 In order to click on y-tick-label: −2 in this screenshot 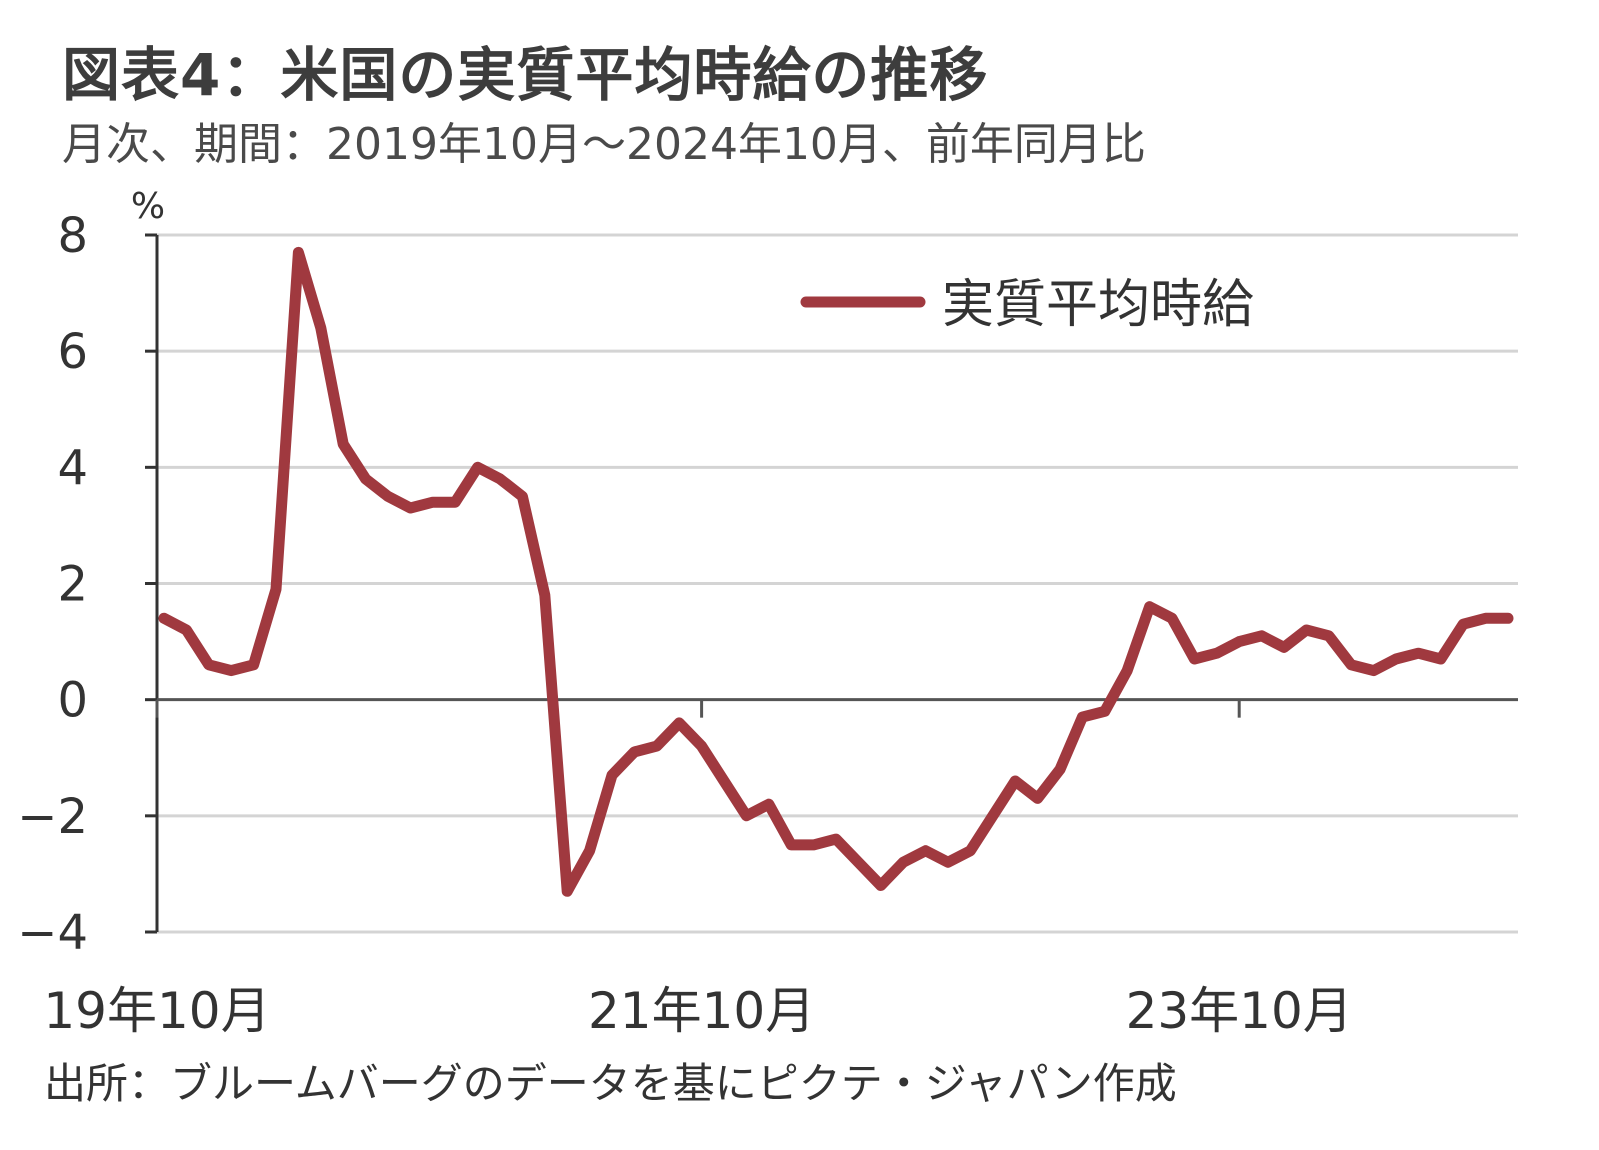, I will do `click(52, 817)`.